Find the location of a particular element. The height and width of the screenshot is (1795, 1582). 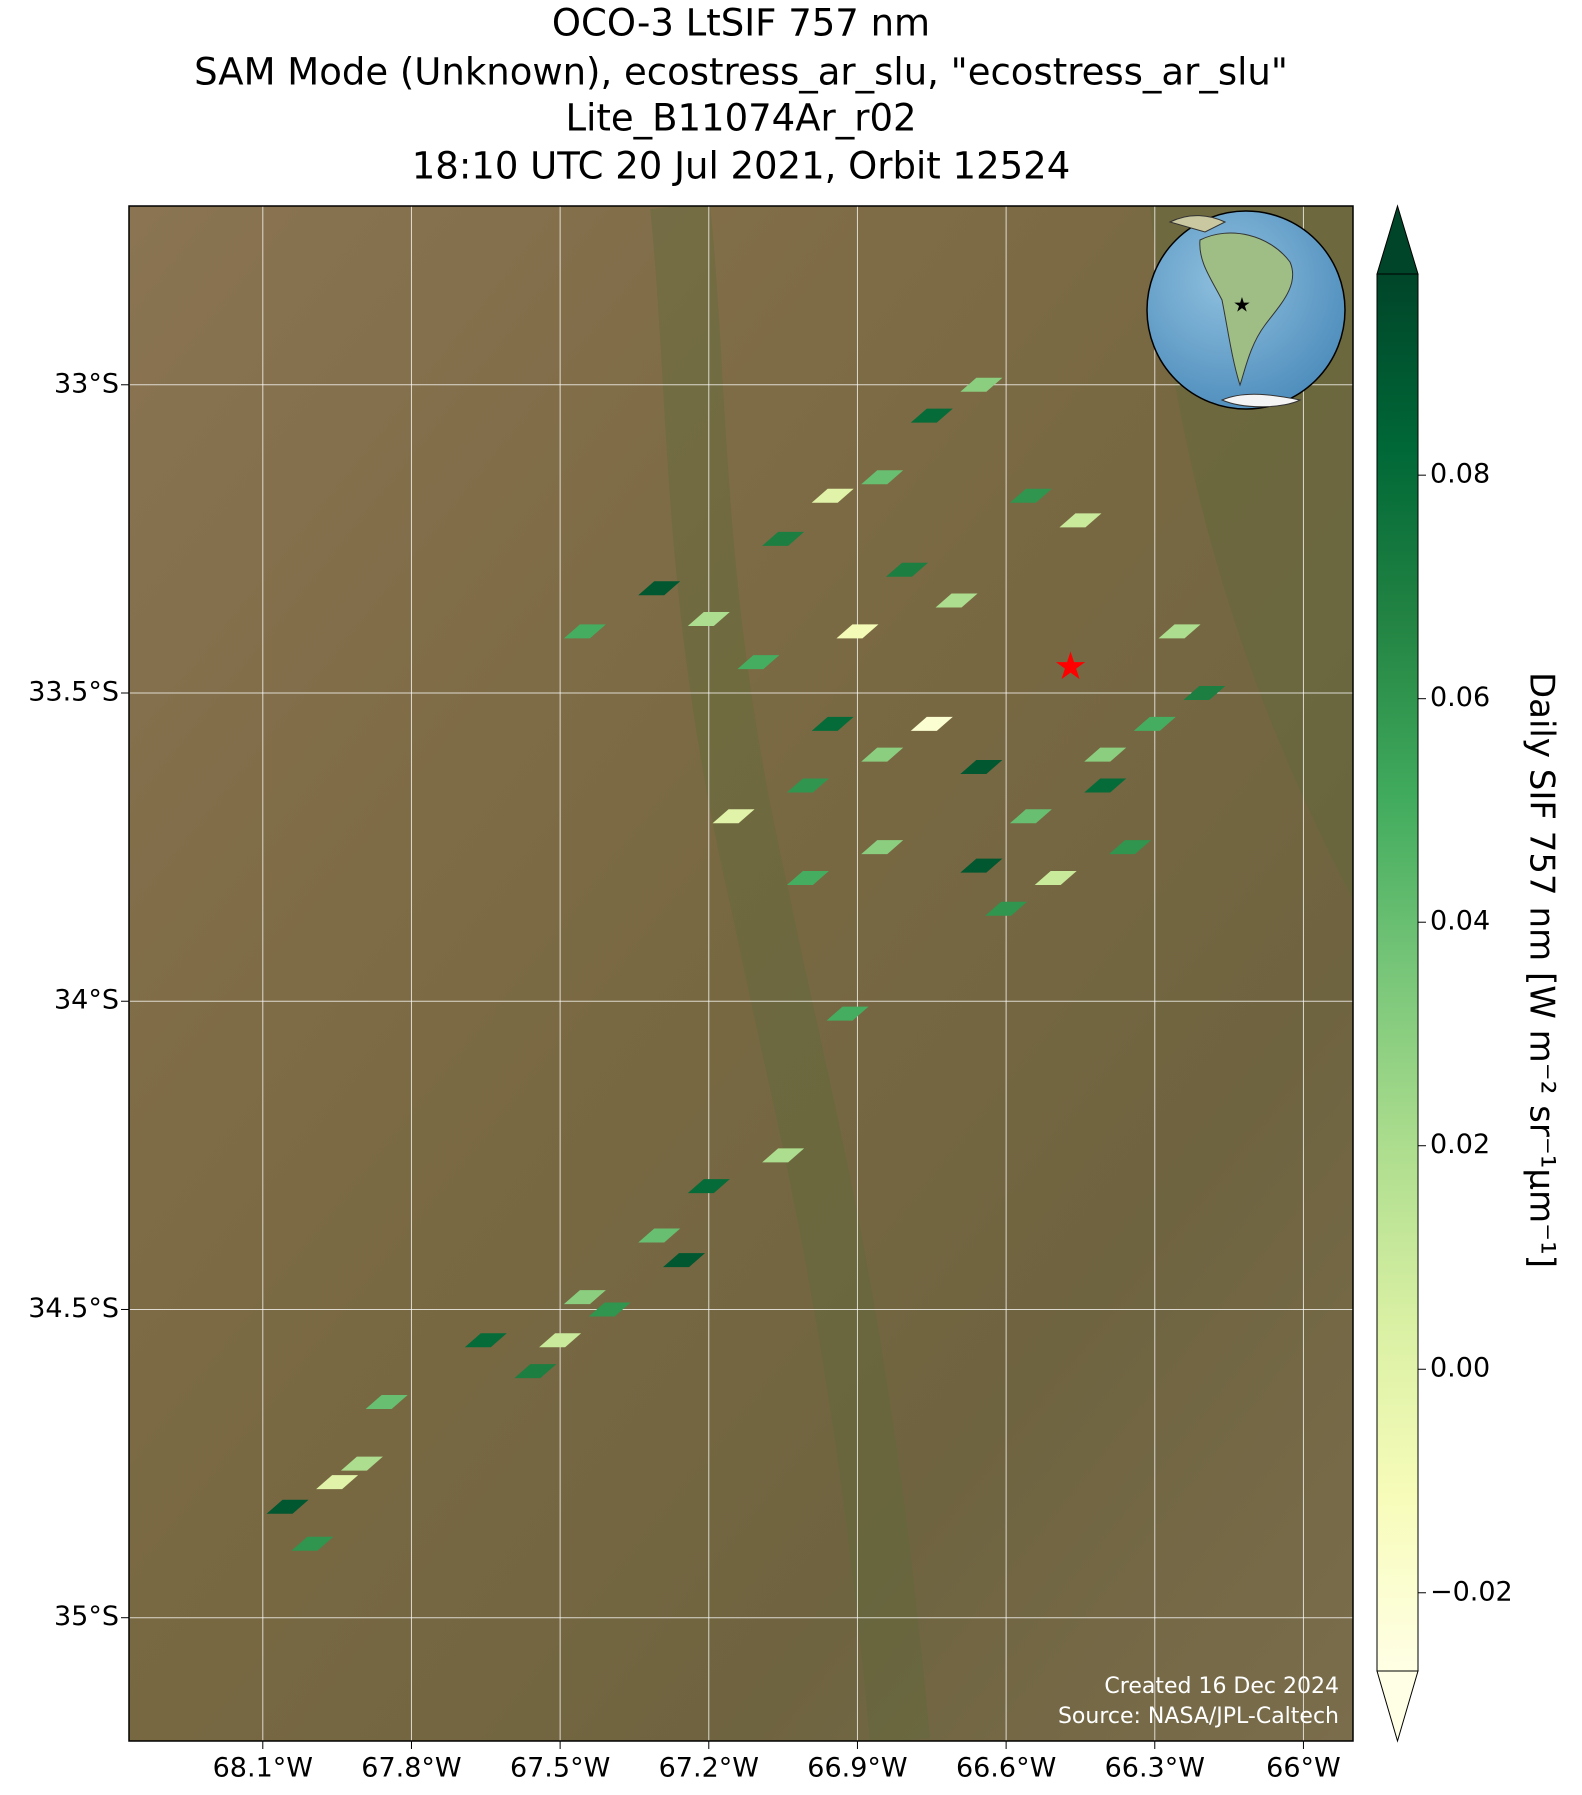

colorbar-tick-label: 0.08 is located at coordinates (1460, 474).